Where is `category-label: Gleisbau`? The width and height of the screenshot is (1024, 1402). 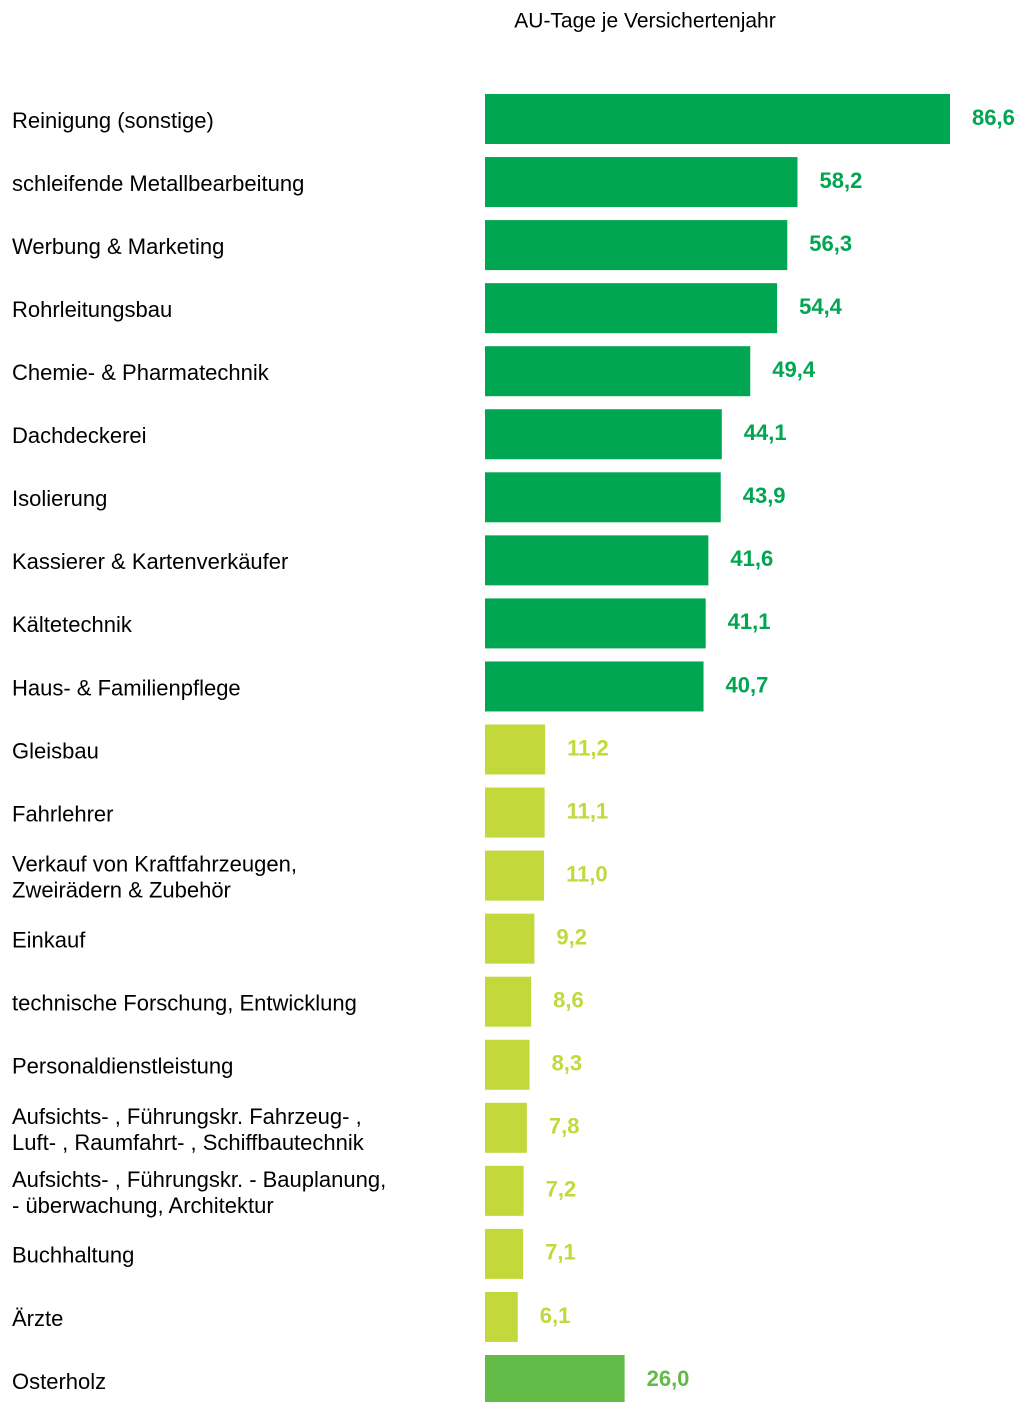 category-label: Gleisbau is located at coordinates (55, 750).